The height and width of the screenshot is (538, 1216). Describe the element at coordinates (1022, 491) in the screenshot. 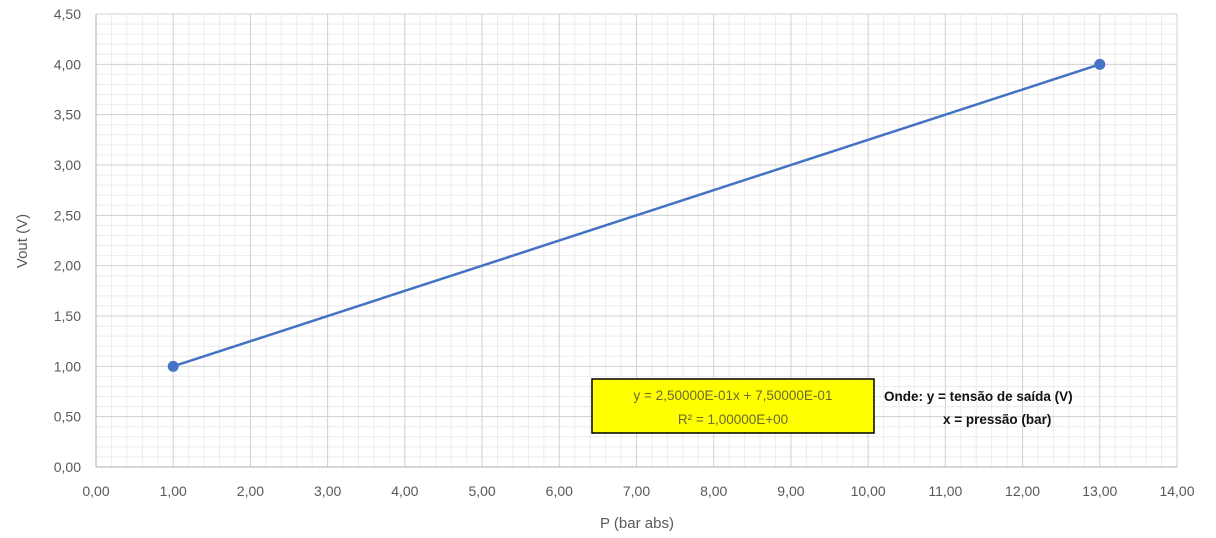

I see `x-tick-label: 12,00` at that location.